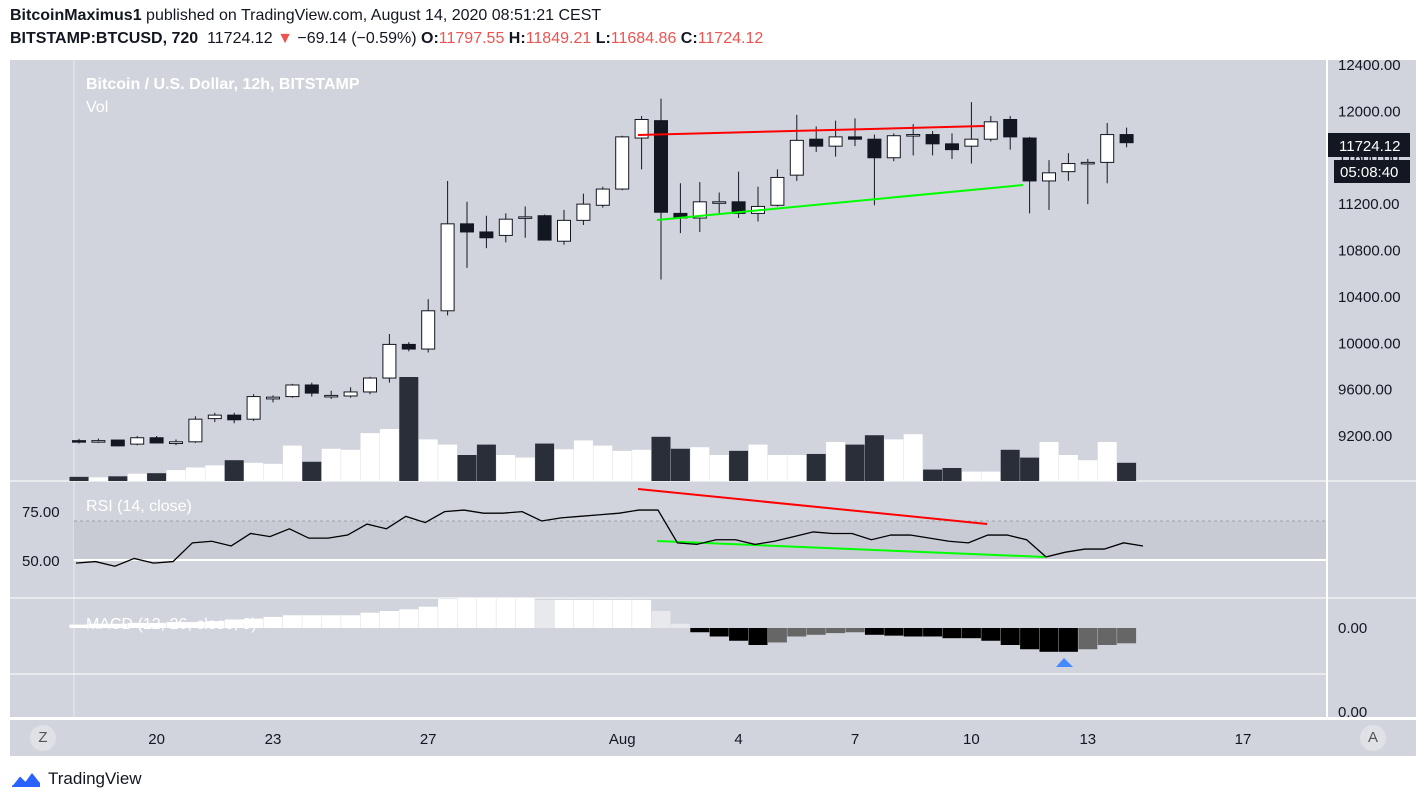 This screenshot has width=1426, height=806. I want to click on time-axis-label: 23, so click(273, 739).